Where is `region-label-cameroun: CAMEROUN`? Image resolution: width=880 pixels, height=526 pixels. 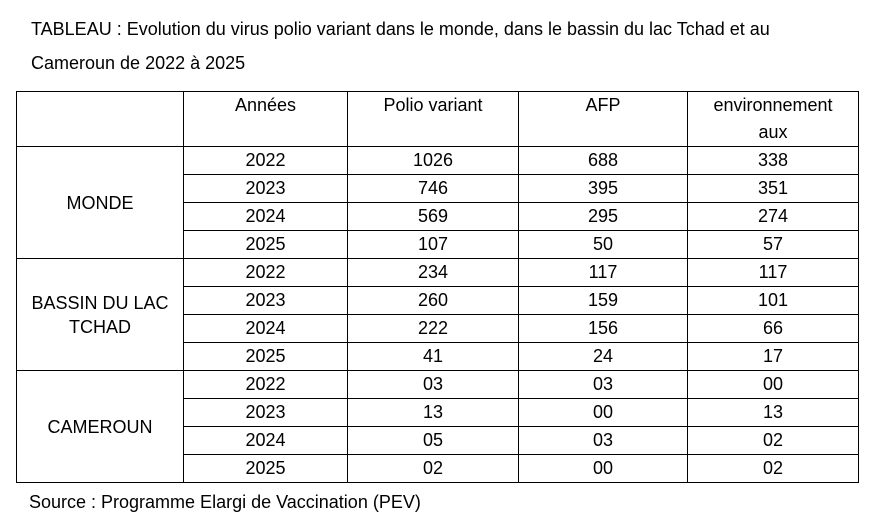 region-label-cameroun: CAMEROUN is located at coordinates (100, 426).